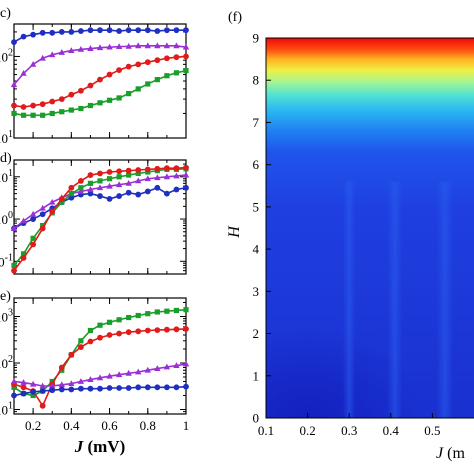  What do you see at coordinates (256, 375) in the screenshot?
I see `heatmap-y-tick-label: 1` at bounding box center [256, 375].